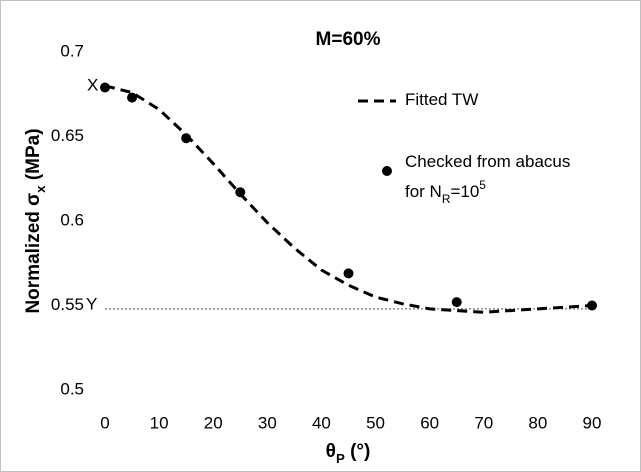 The height and width of the screenshot is (472, 641). Describe the element at coordinates (213, 422) in the screenshot. I see `x-tick-label: 20` at that location.